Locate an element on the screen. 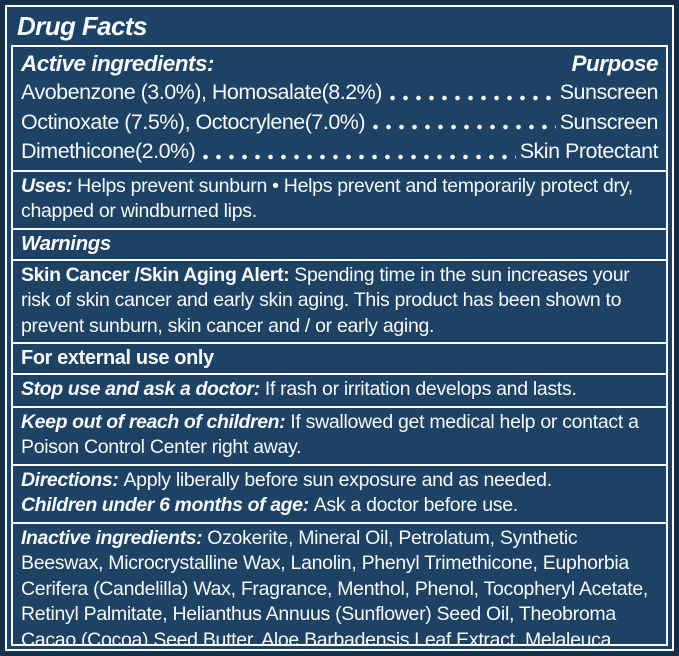 Image resolution: width=679 pixels, height=656 pixels. section-warnings: Warnings is located at coordinates (339, 243).